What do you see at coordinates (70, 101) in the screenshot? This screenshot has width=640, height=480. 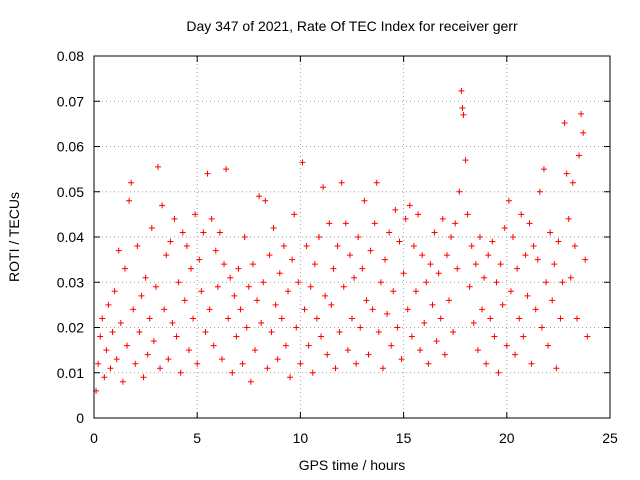 I see `y-tick-label: 0.07` at bounding box center [70, 101].